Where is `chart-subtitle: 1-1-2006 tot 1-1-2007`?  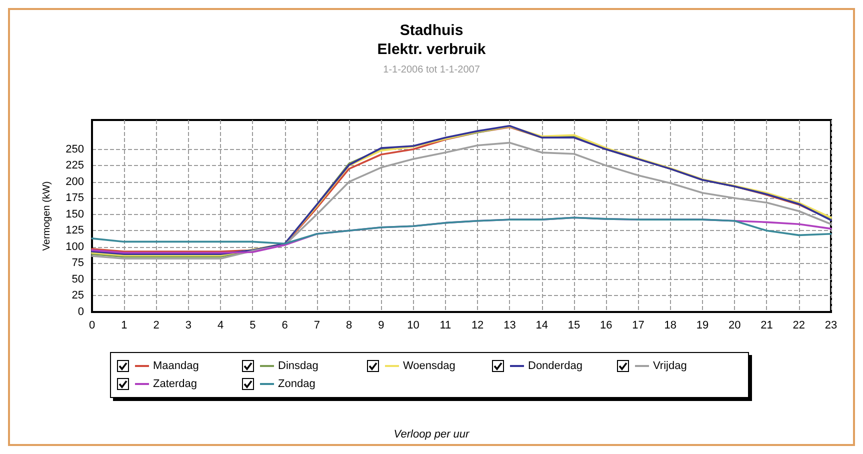
chart-subtitle: 1-1-2006 tot 1-1-2007 is located at coordinates (431, 70).